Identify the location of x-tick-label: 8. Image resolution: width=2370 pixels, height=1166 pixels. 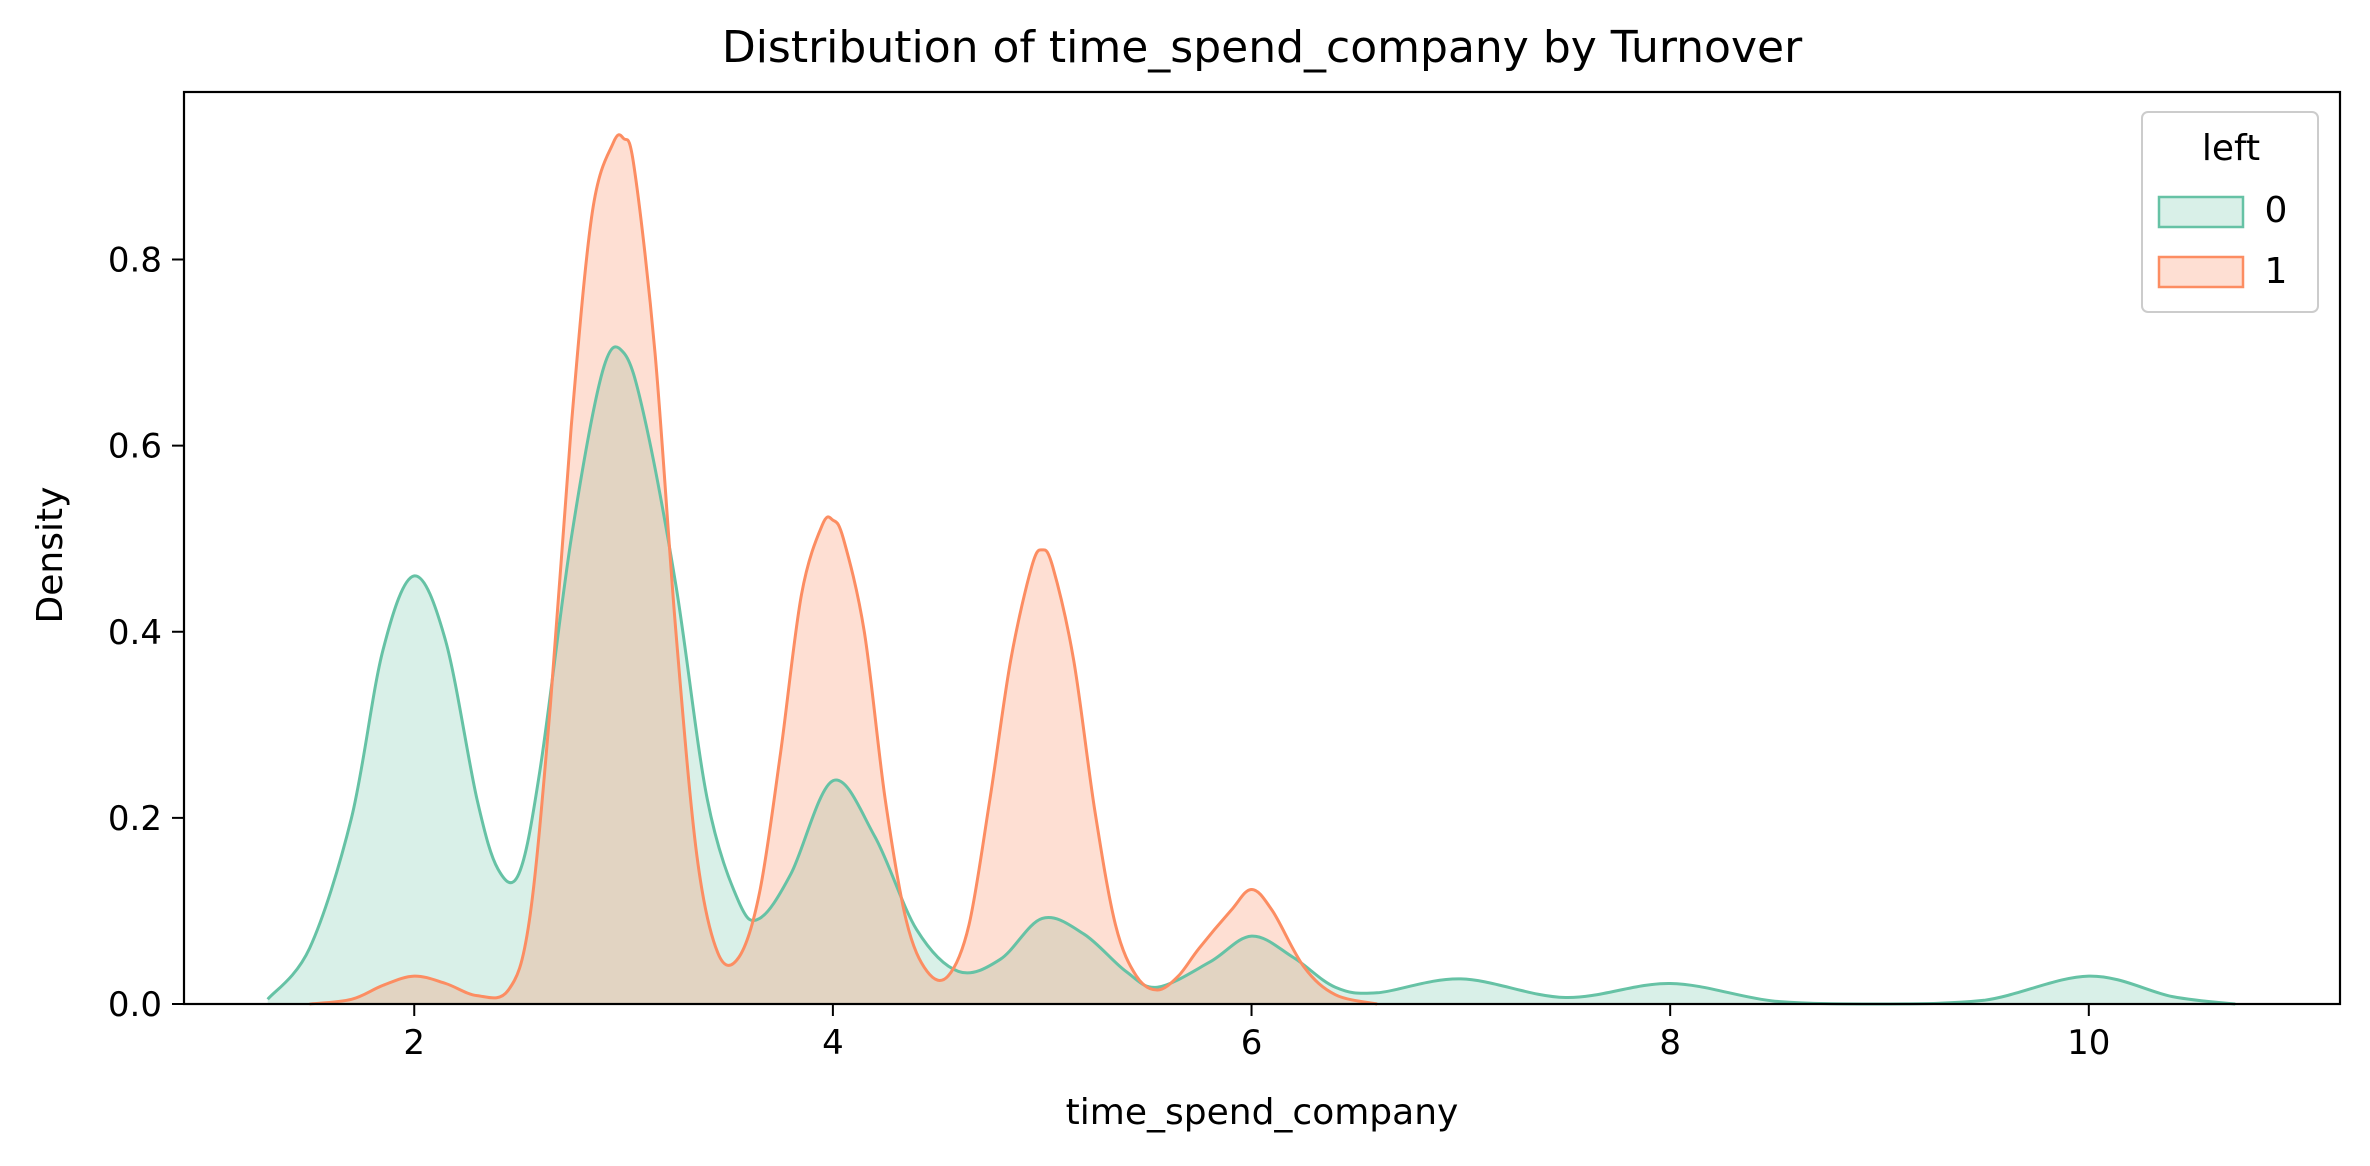
(1670, 1043).